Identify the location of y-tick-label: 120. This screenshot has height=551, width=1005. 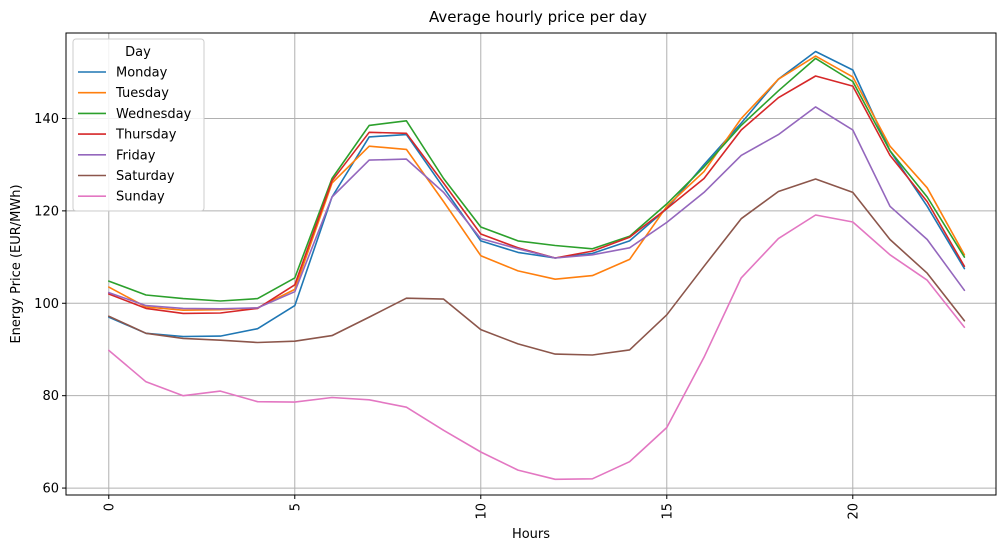
(46, 211).